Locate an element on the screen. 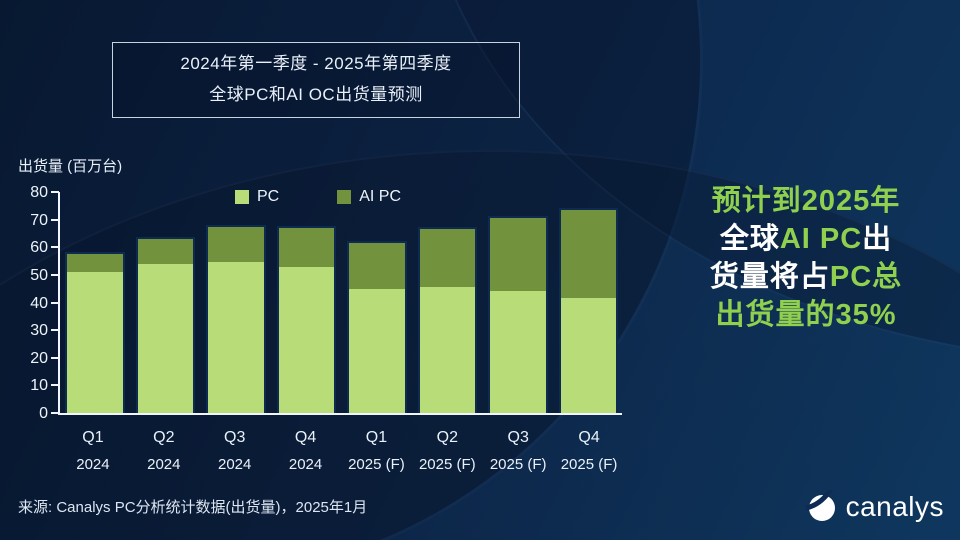 This screenshot has height=540, width=960. y-tick-label: 10 is located at coordinates (39, 386).